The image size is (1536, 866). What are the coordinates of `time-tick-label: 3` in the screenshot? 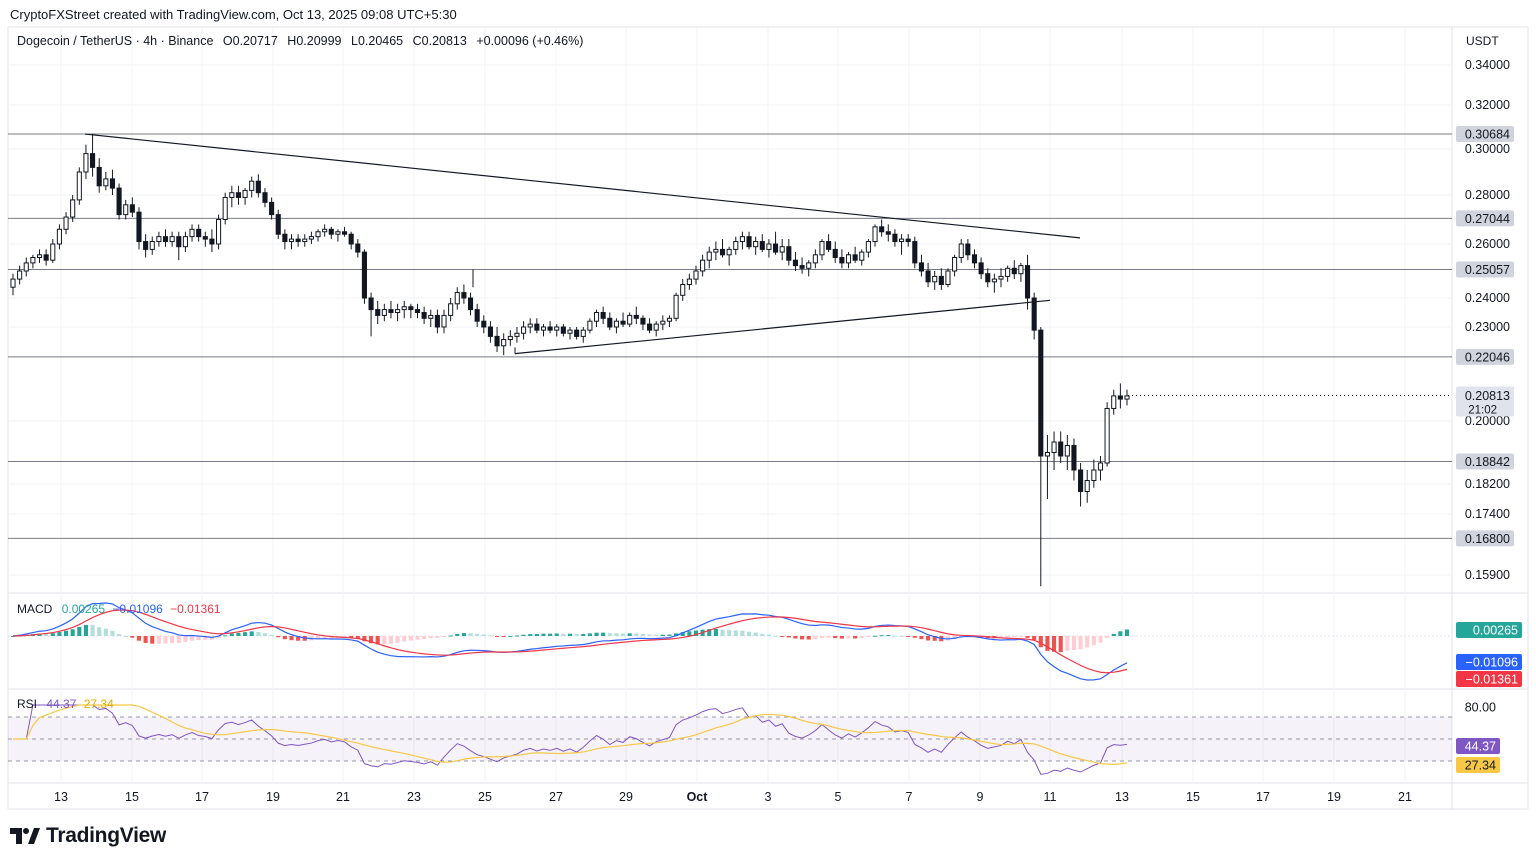 It's located at (768, 797).